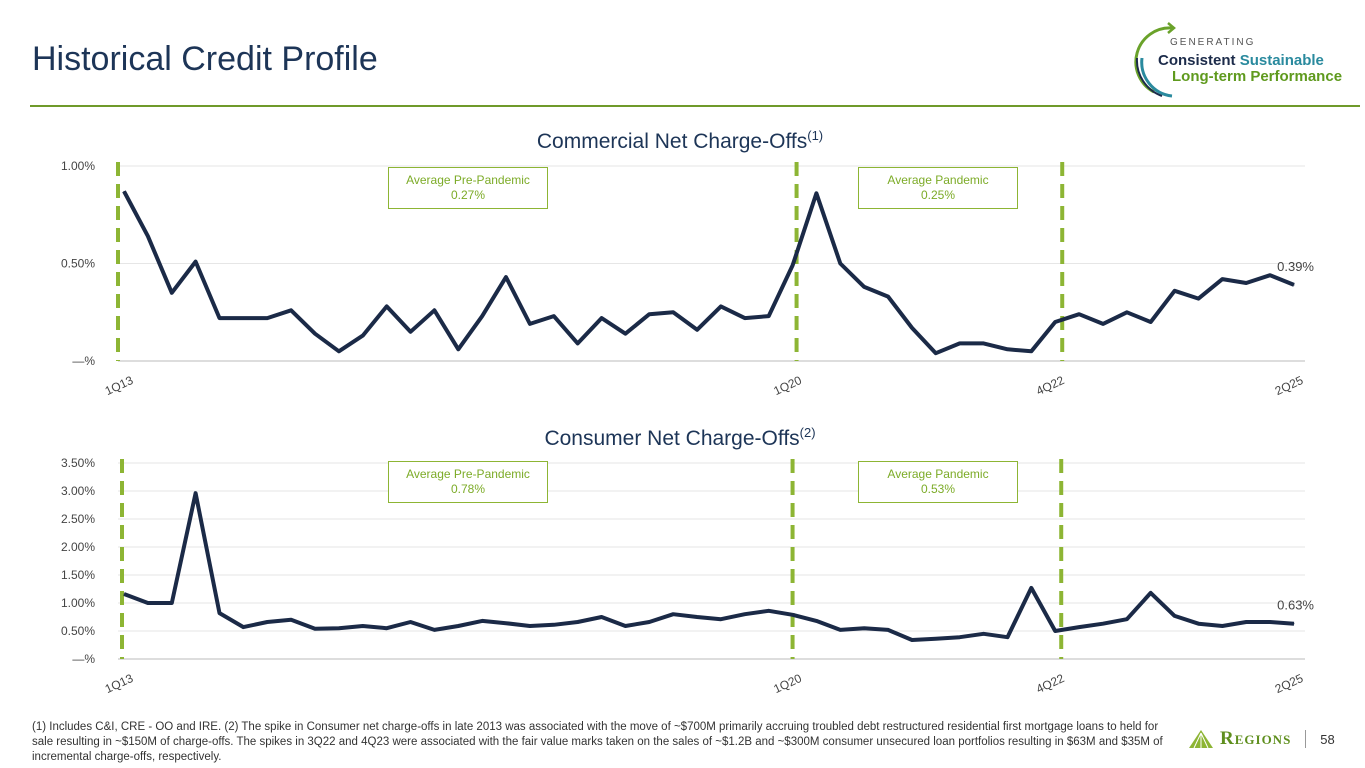 The image size is (1365, 768). What do you see at coordinates (1213, 42) in the screenshot?
I see `logo-line0: GENERATING` at bounding box center [1213, 42].